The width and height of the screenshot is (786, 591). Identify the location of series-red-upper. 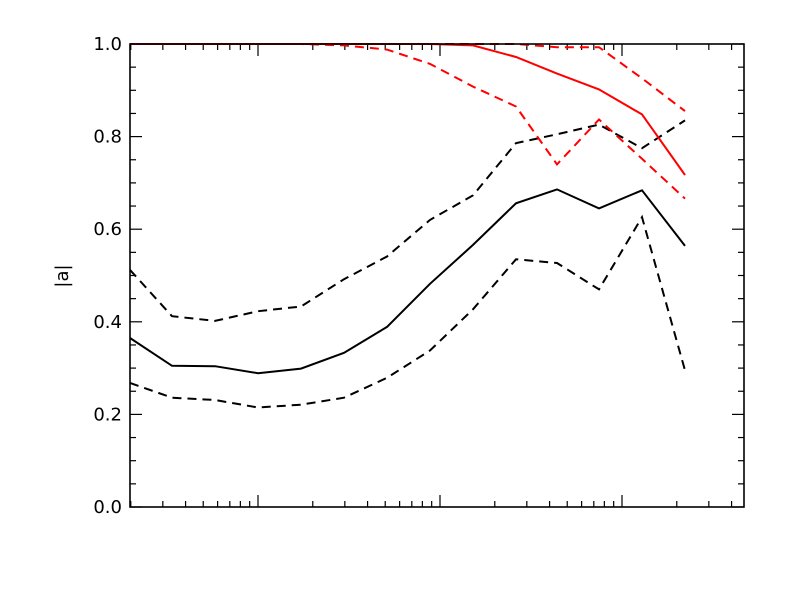
(408, 77).